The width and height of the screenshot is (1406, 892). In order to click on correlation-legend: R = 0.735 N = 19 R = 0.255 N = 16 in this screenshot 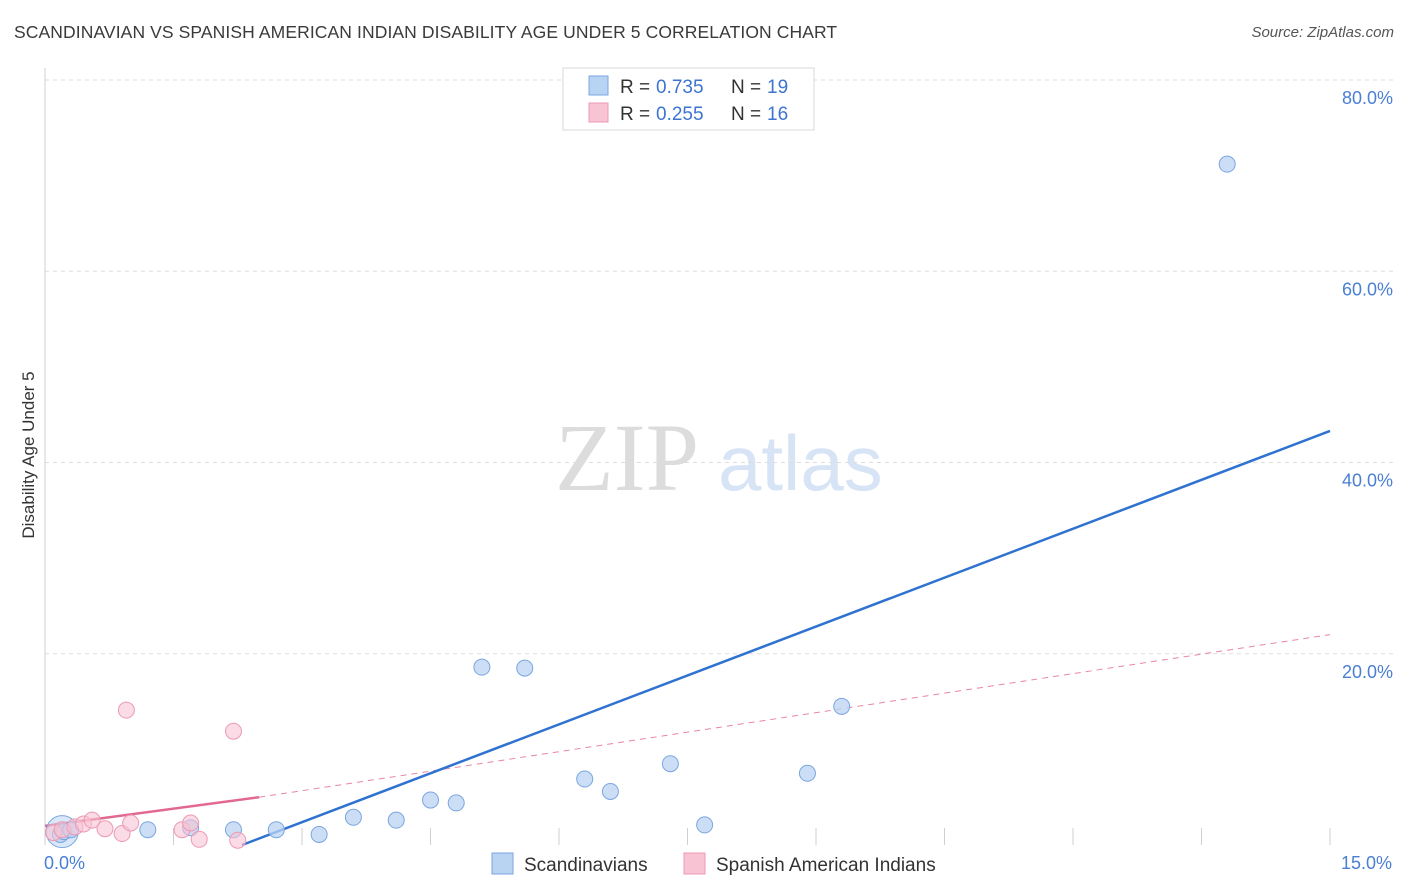, I will do `click(688, 99)`.